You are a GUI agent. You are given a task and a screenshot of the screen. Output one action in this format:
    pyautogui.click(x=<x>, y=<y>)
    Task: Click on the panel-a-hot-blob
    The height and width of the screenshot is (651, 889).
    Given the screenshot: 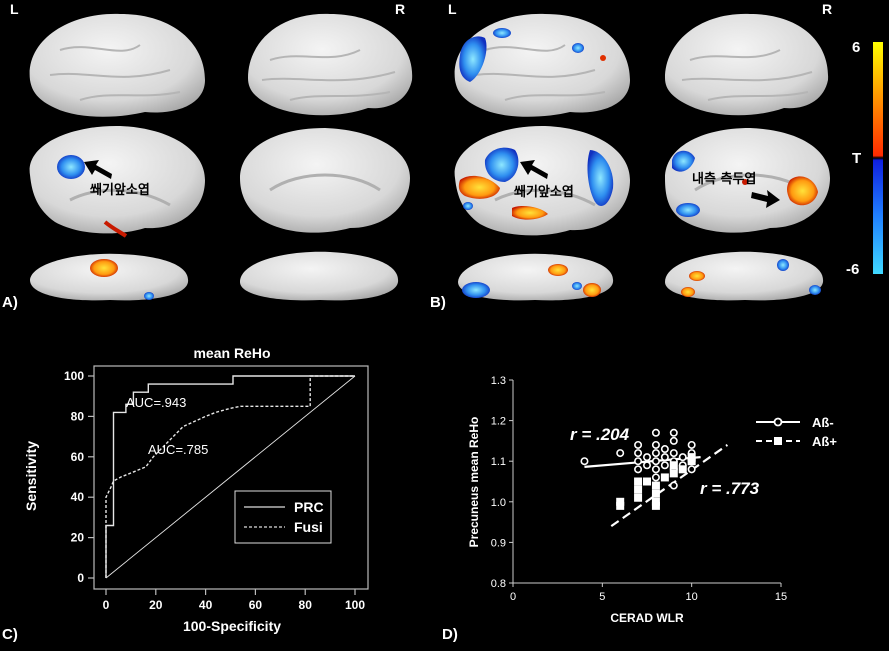 What is the action you would take?
    pyautogui.click(x=104, y=268)
    